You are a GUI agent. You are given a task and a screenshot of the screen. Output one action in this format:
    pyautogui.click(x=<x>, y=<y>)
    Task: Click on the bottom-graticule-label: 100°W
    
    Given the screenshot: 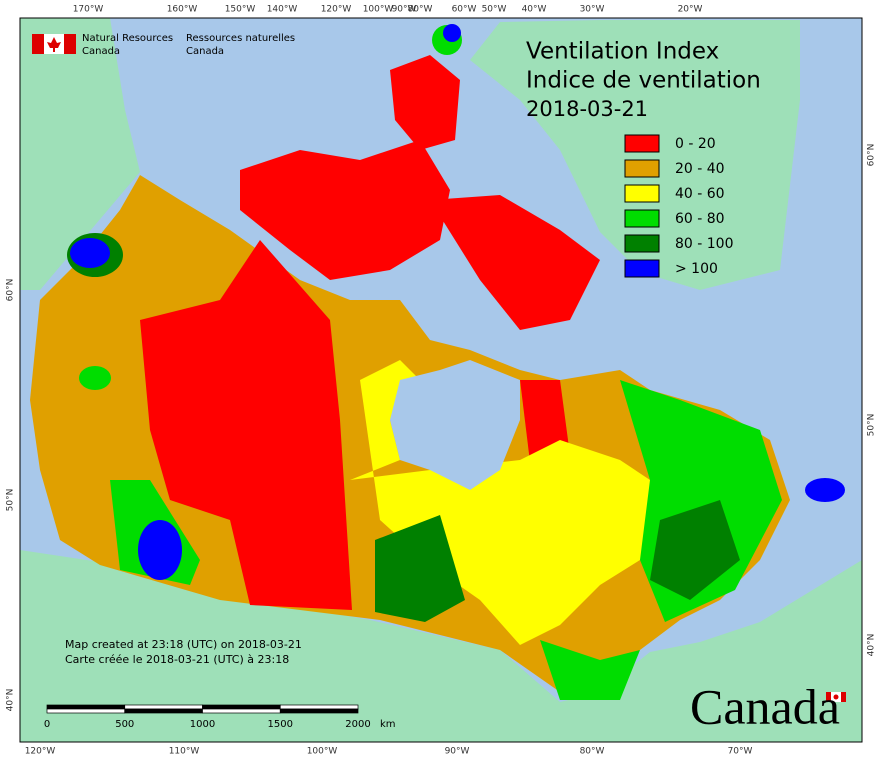 What is the action you would take?
    pyautogui.click(x=322, y=752)
    